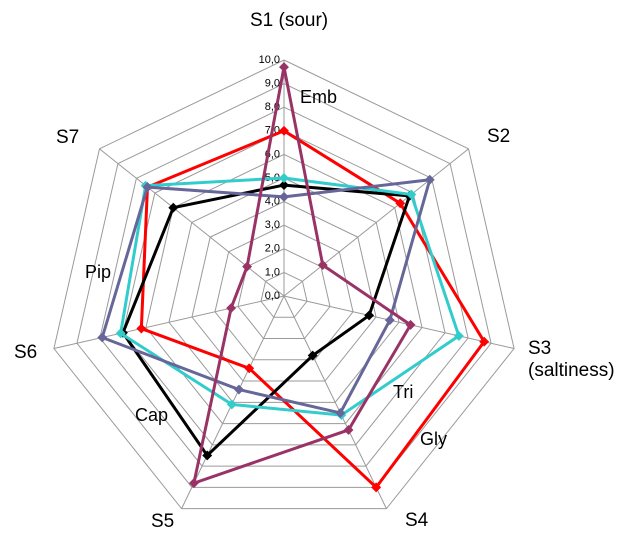  Describe the element at coordinates (571, 359) in the screenshot. I see `axis-label: S3 (saltiness)` at that location.